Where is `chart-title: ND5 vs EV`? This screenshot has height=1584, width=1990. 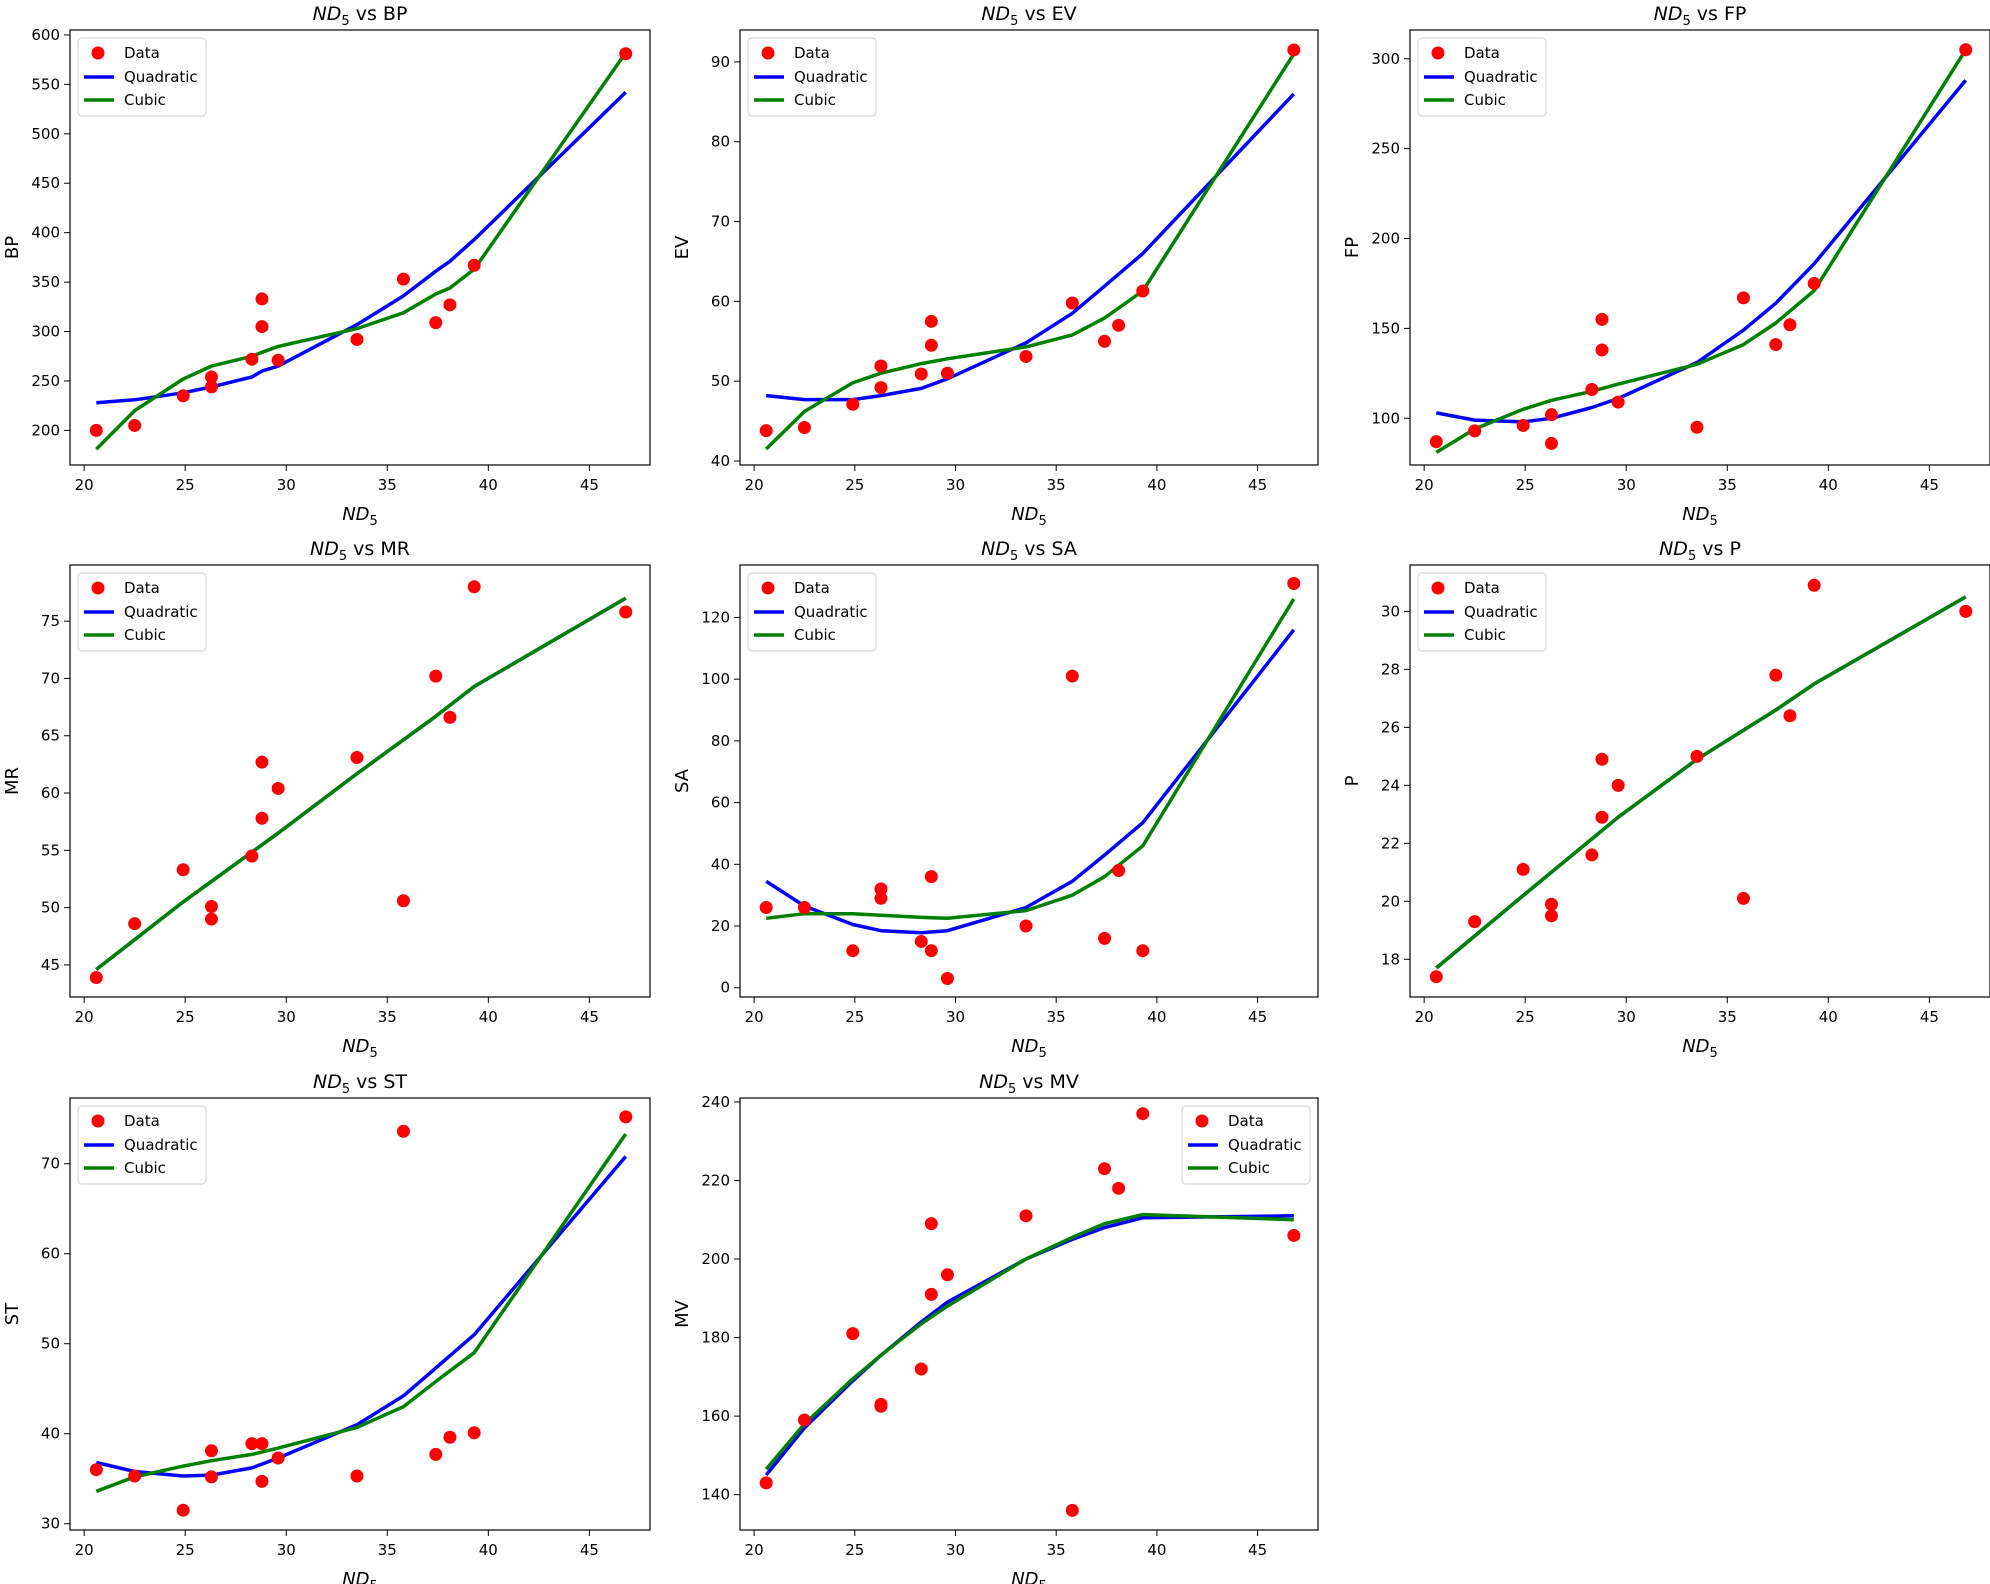 chart-title: ND5 vs EV is located at coordinates (1028, 16).